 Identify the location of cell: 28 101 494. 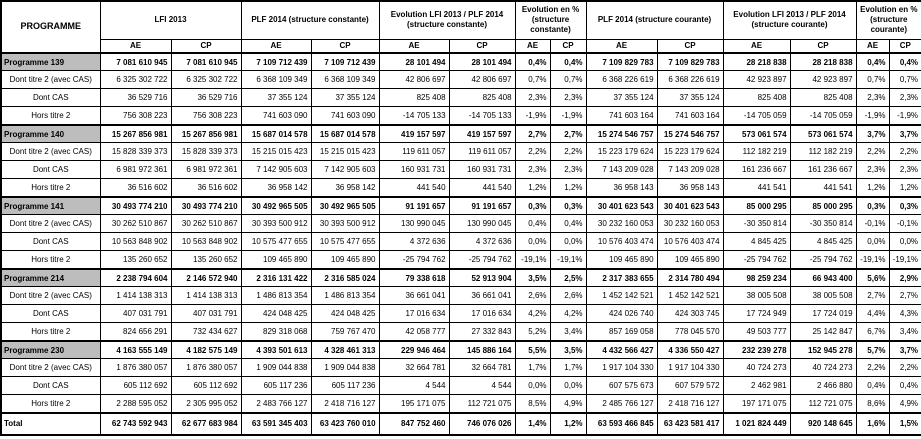
(482, 61).